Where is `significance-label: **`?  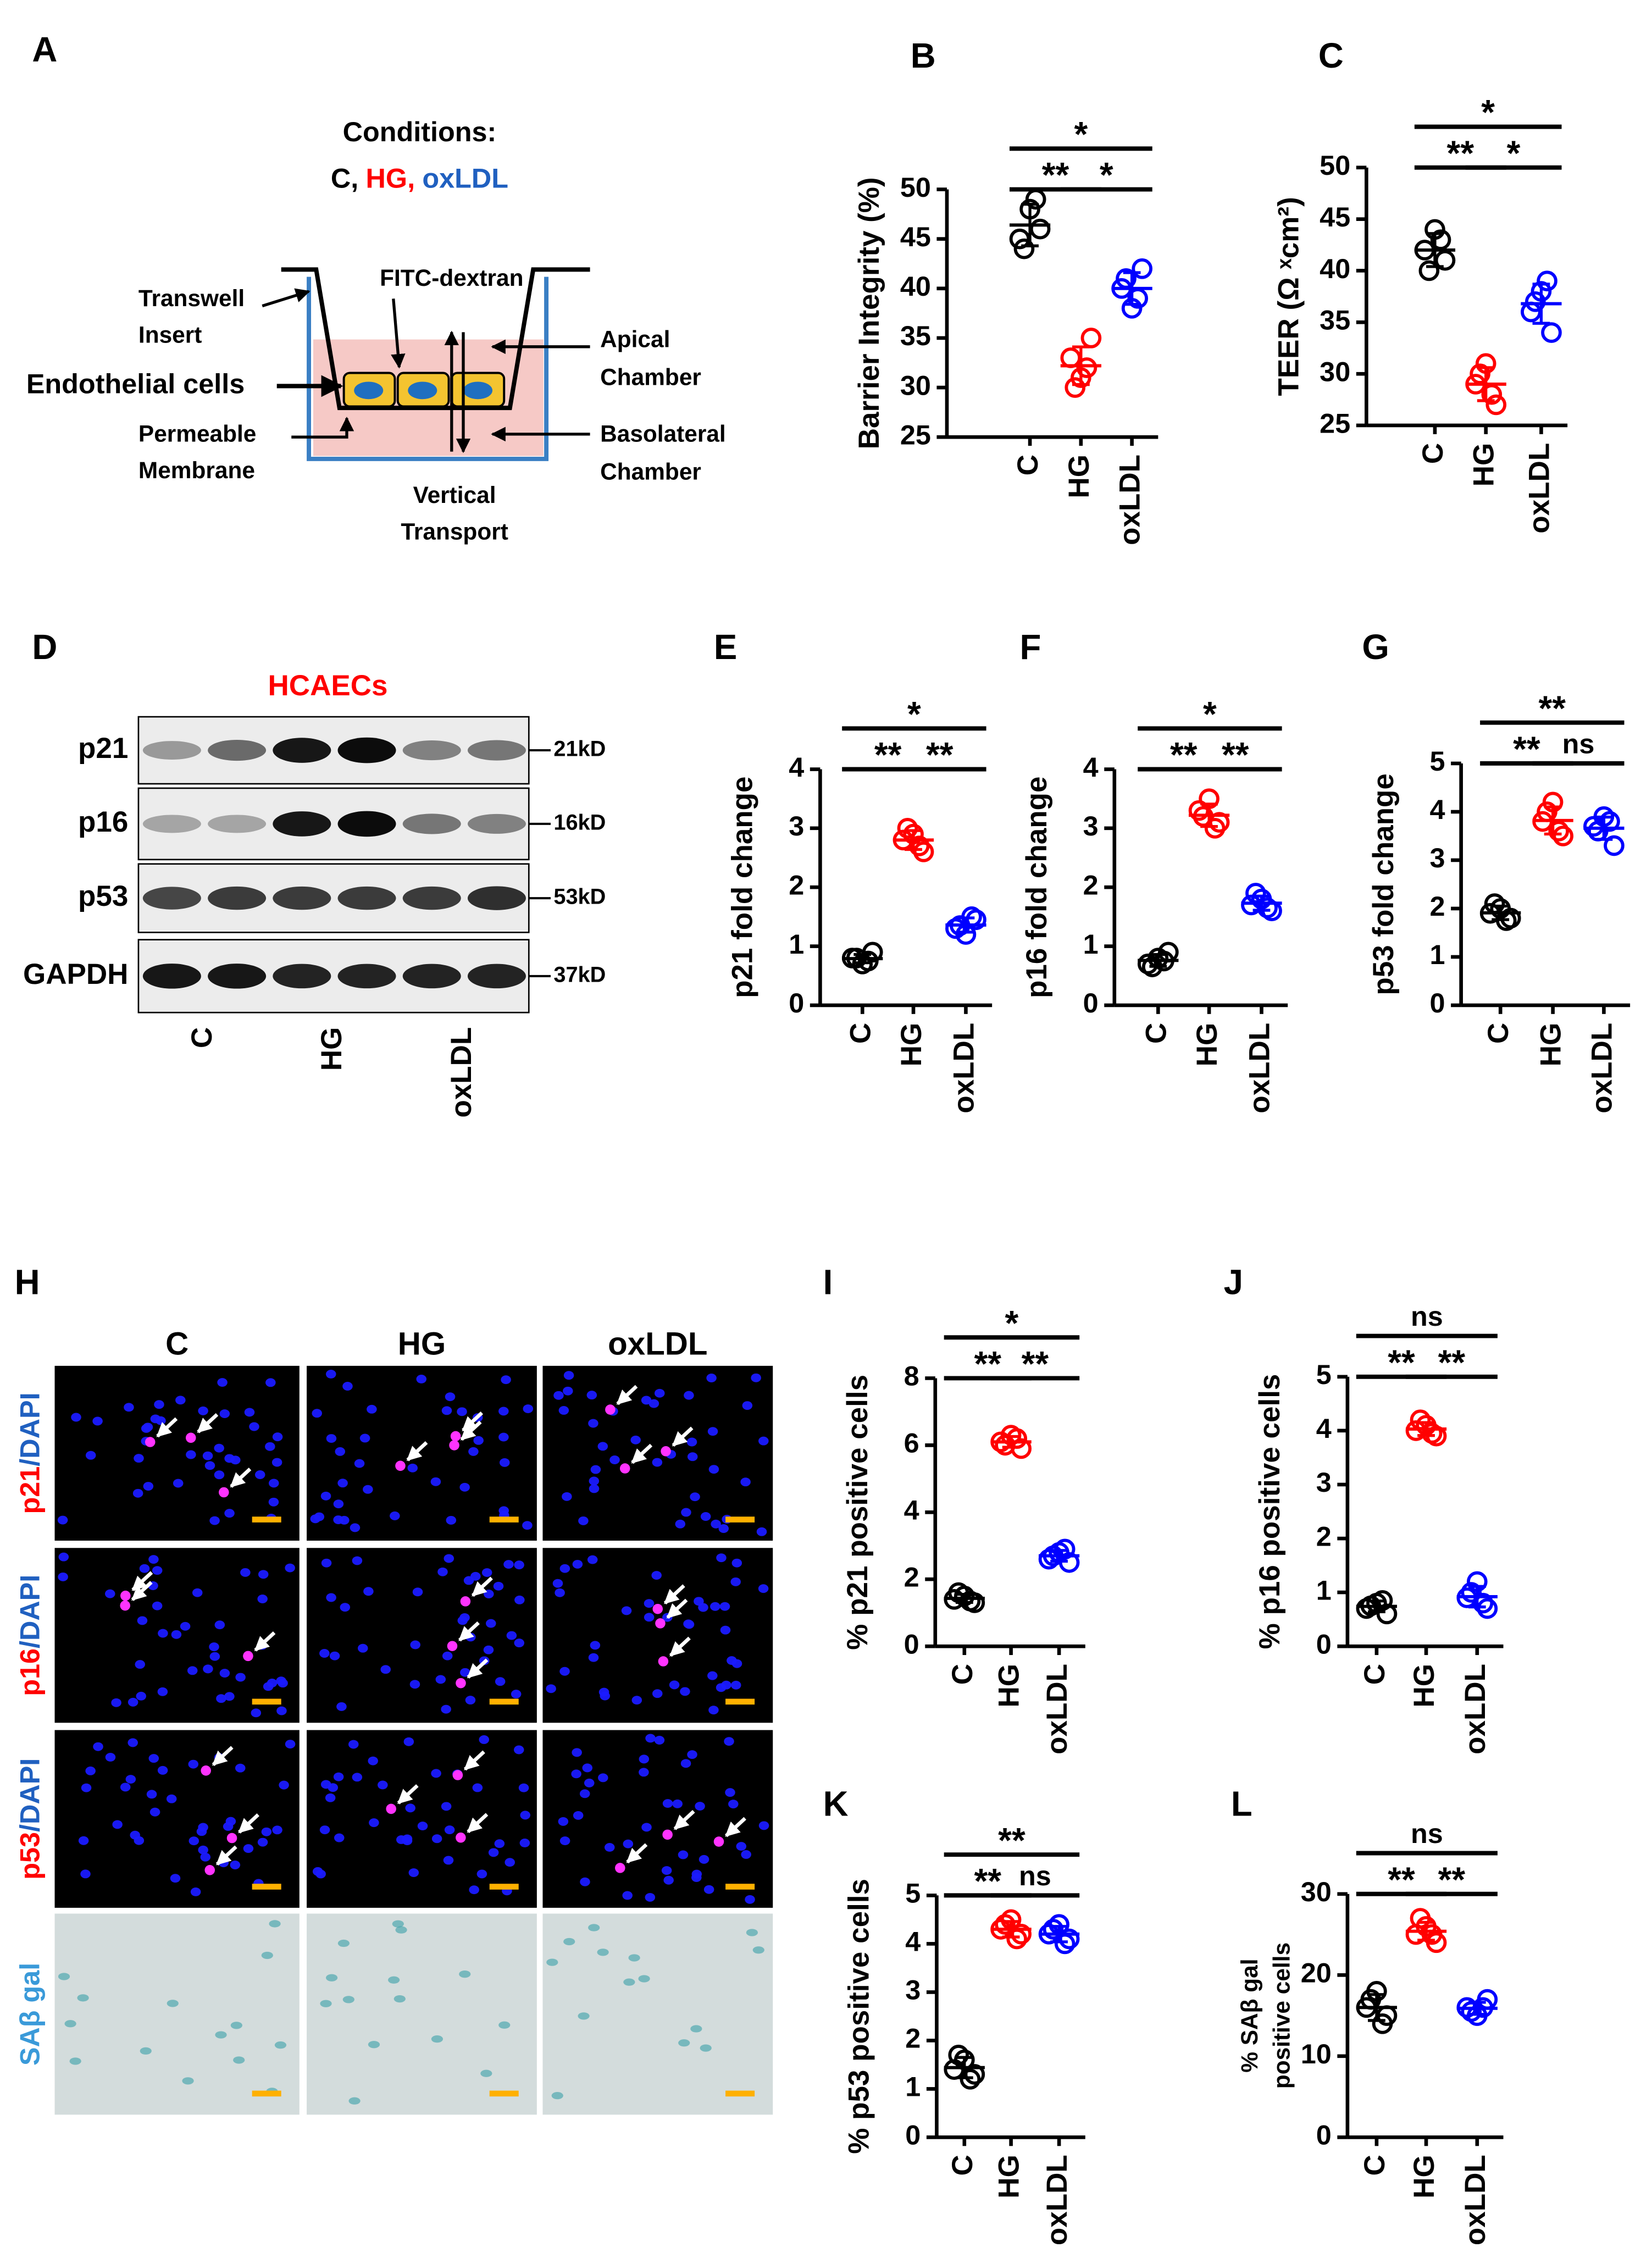
significance-label: ** is located at coordinates (1235, 754).